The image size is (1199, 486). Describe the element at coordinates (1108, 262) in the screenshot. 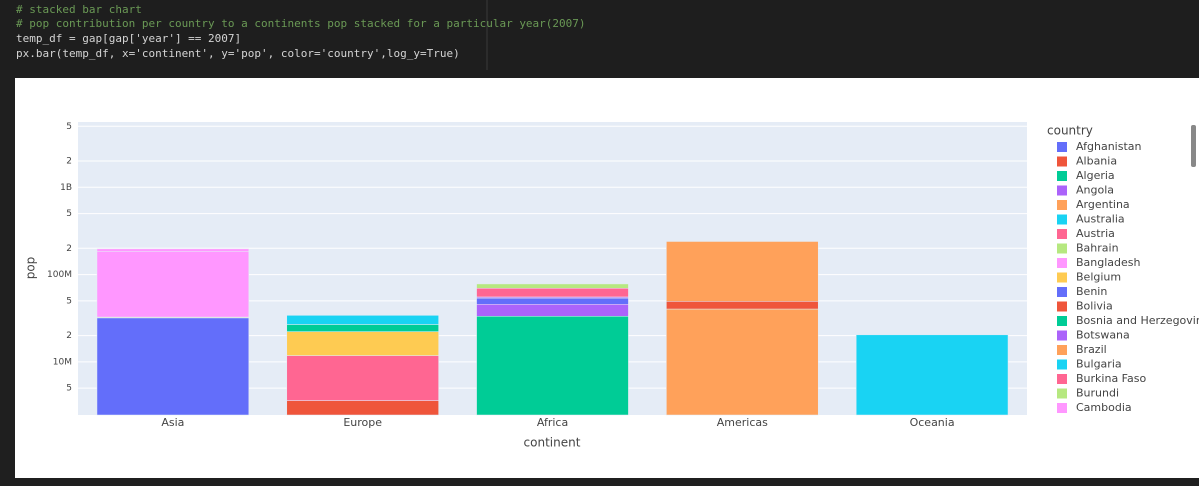

I see `legend-label: Bangladesh` at that location.